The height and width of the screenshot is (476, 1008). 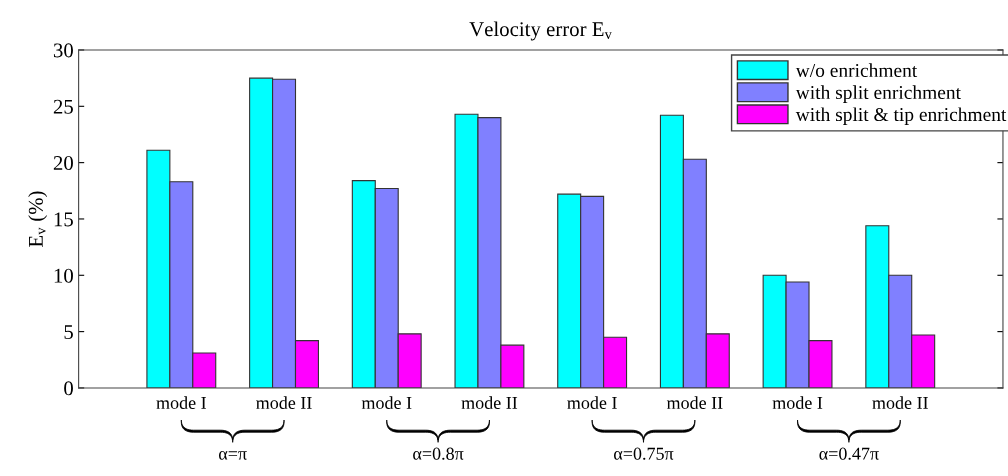 I want to click on legend-label: with split & tip enrichment, so click(x=901, y=116).